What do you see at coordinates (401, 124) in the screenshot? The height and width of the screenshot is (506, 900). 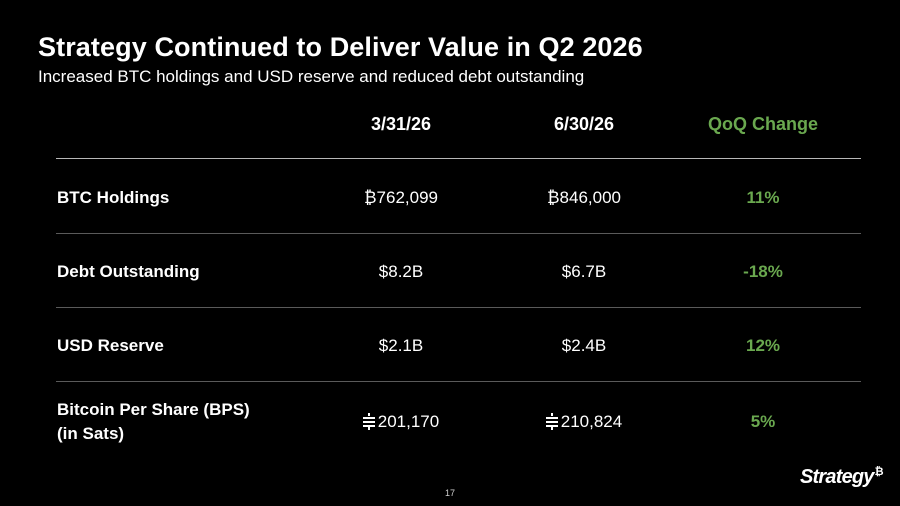 I see `header-q1: 3/31/26` at bounding box center [401, 124].